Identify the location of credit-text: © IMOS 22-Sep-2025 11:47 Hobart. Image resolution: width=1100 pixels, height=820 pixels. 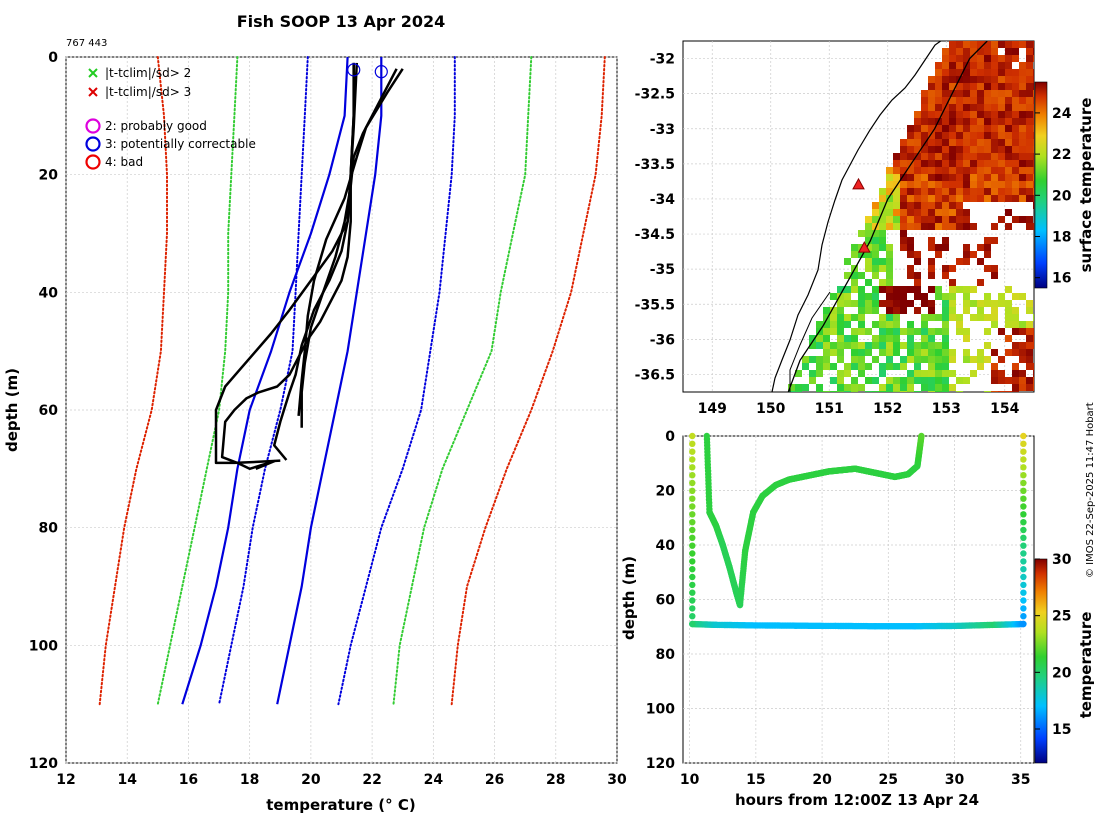
(1090, 490).